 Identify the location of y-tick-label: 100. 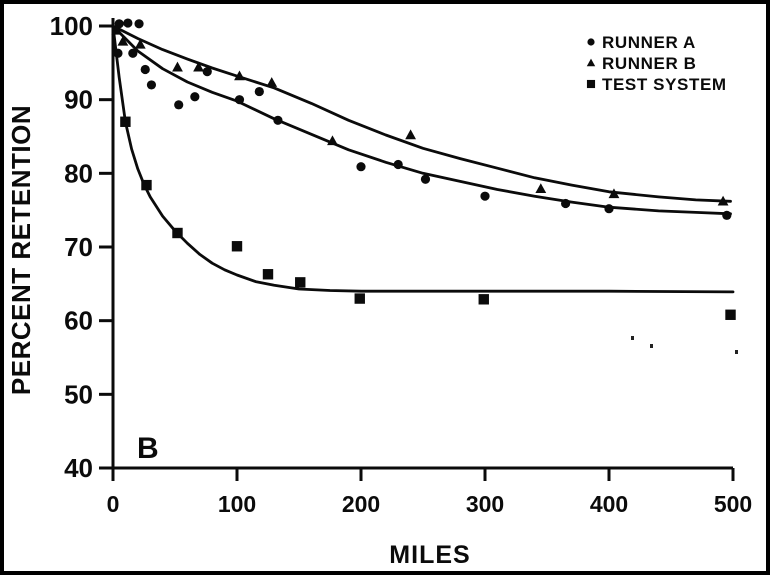
(71, 26).